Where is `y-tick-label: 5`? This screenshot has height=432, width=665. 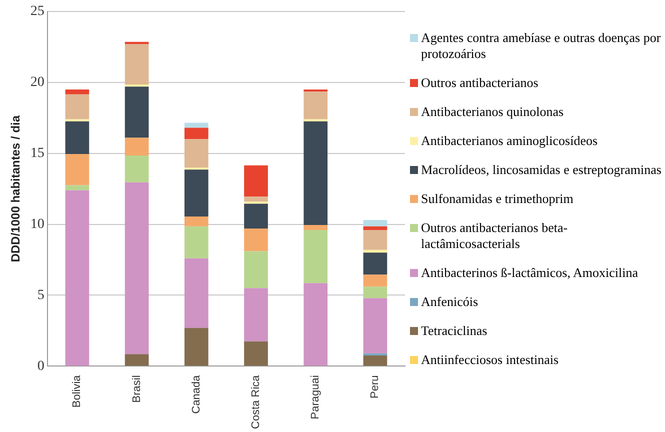
y-tick-label: 5 is located at coordinates (40, 295).